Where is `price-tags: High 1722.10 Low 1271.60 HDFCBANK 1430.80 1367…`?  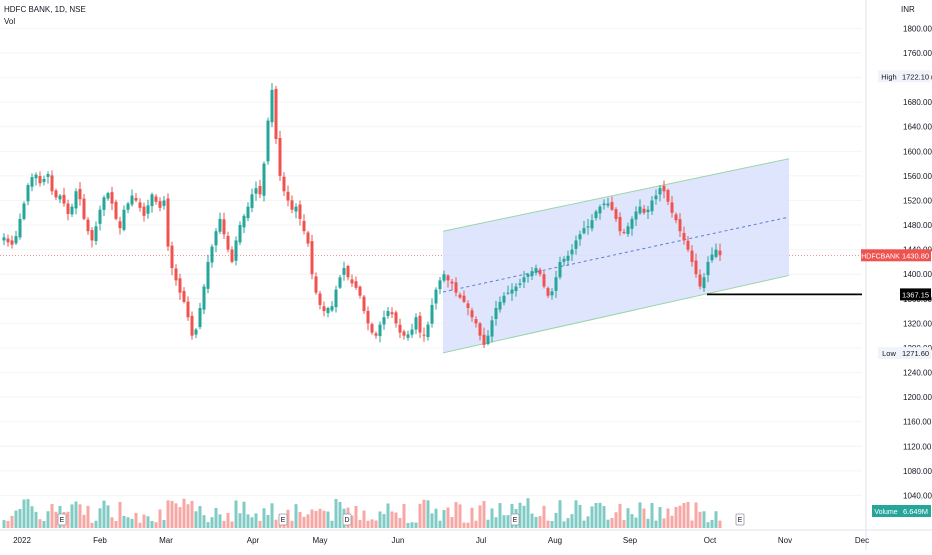 price-tags: High 1722.10 Low 1271.60 HDFCBANK 1430.80 1367… is located at coordinates (896, 293).